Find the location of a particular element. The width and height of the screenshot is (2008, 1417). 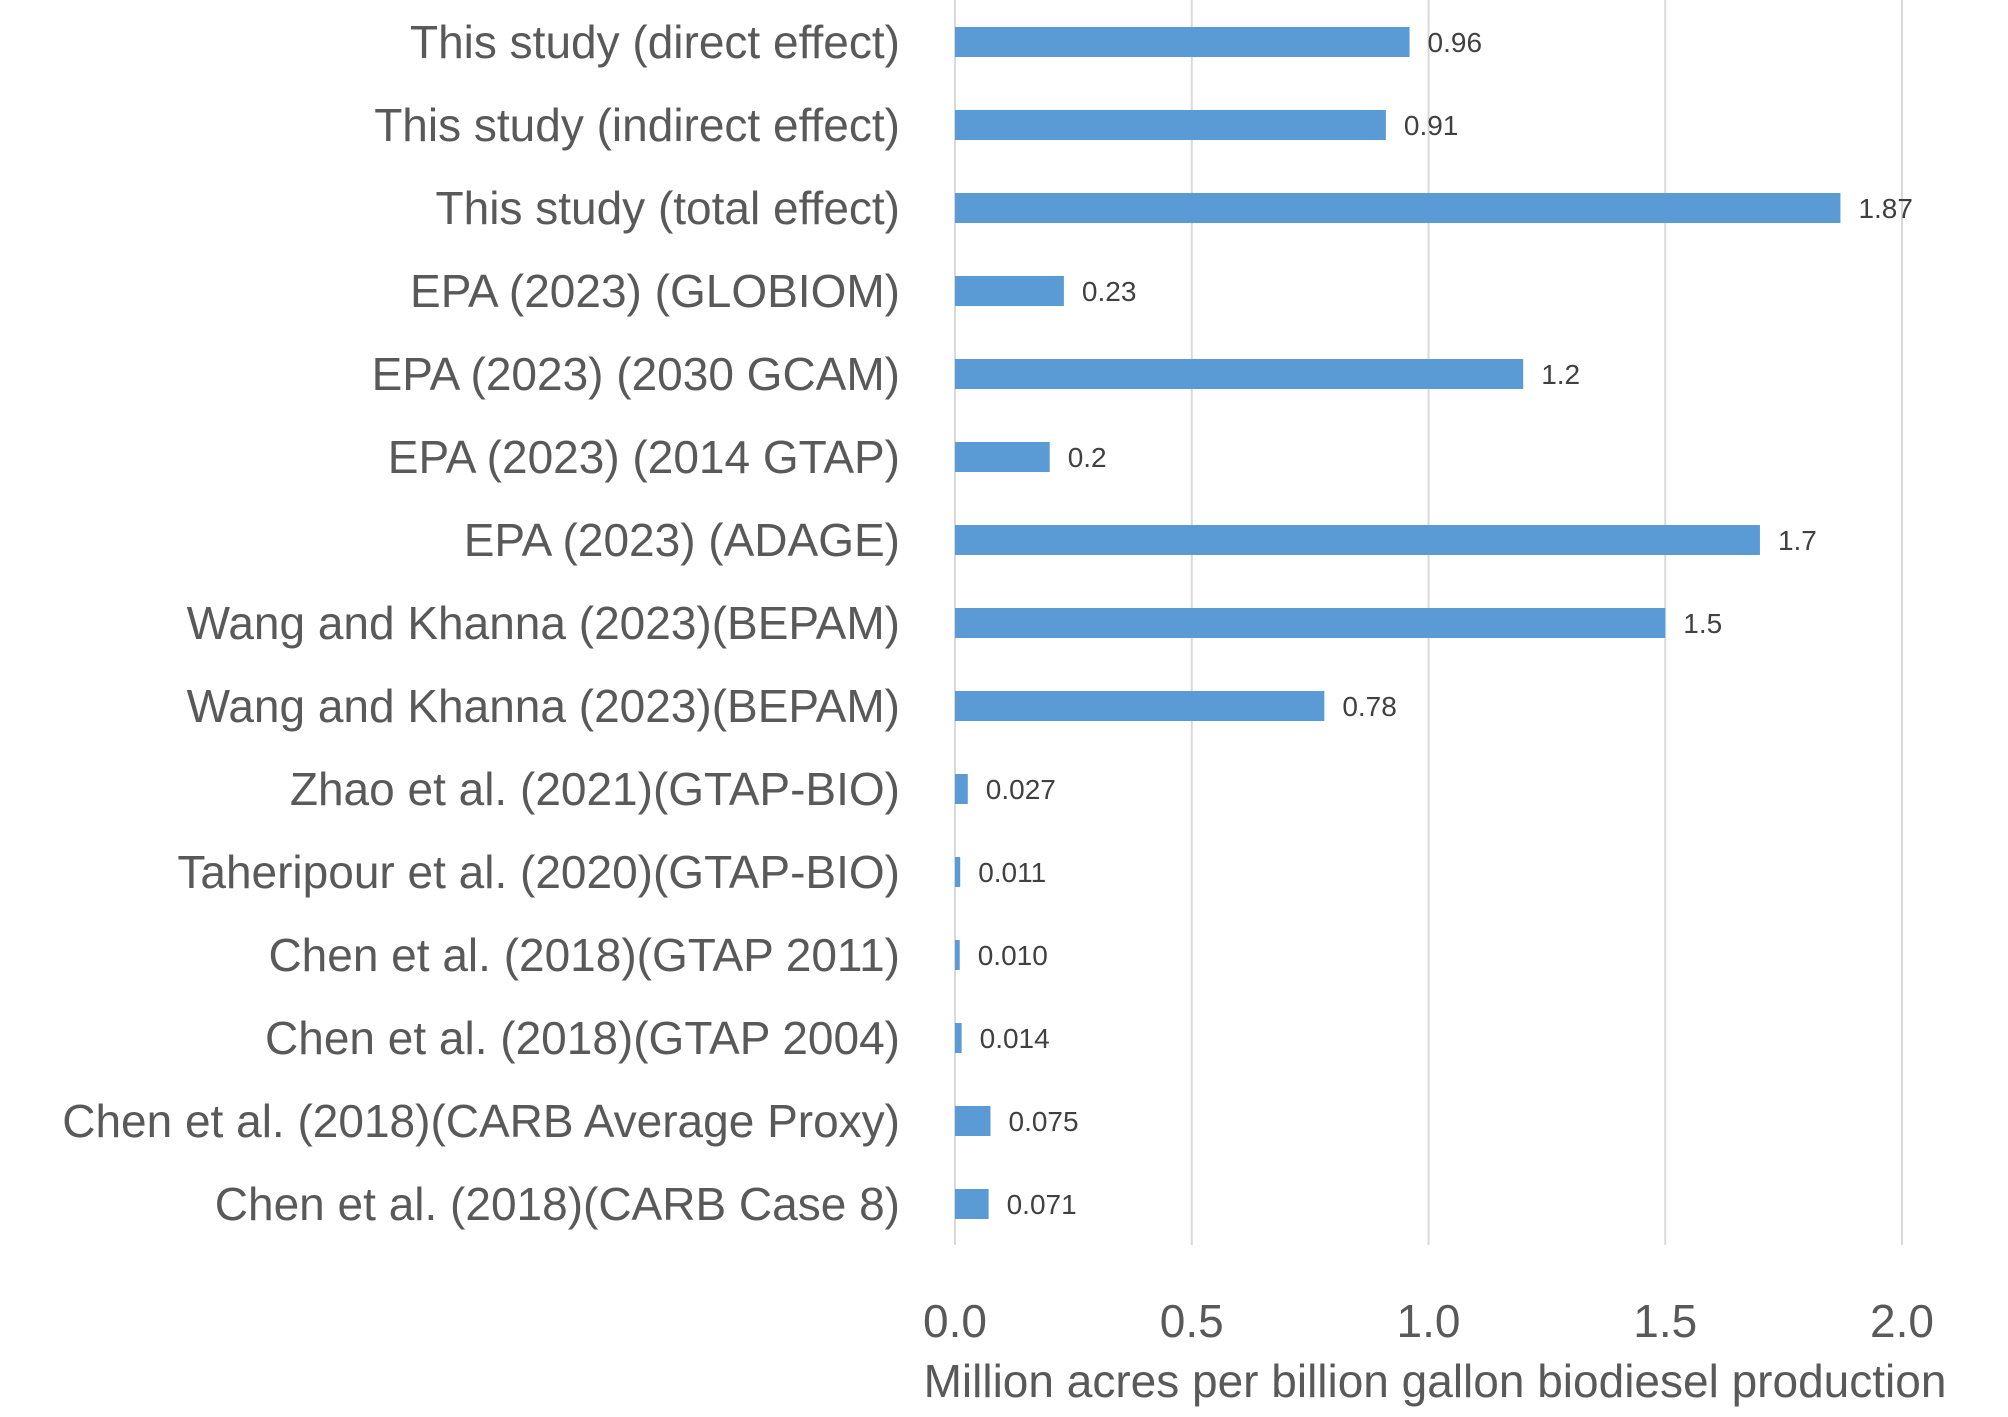

data-label: 0.23 is located at coordinates (1109, 291).